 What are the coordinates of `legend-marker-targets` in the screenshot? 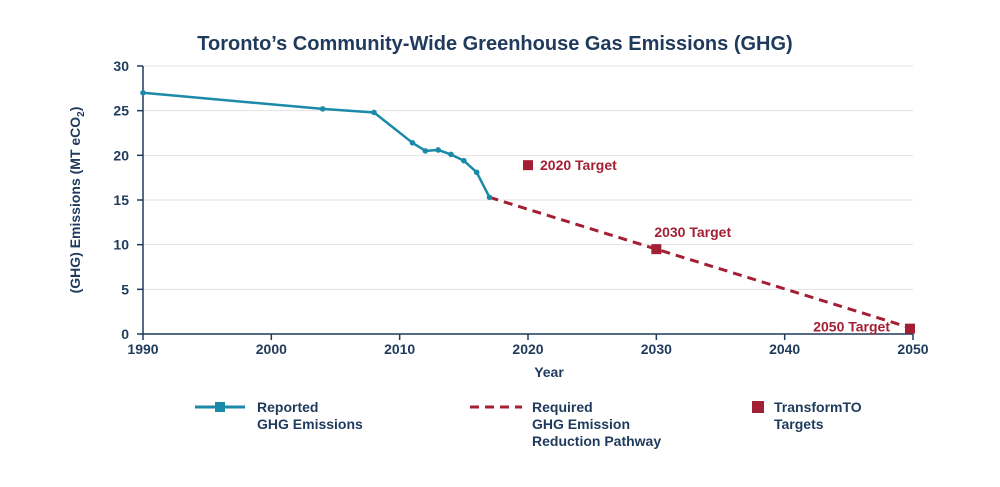 It's located at (758, 407).